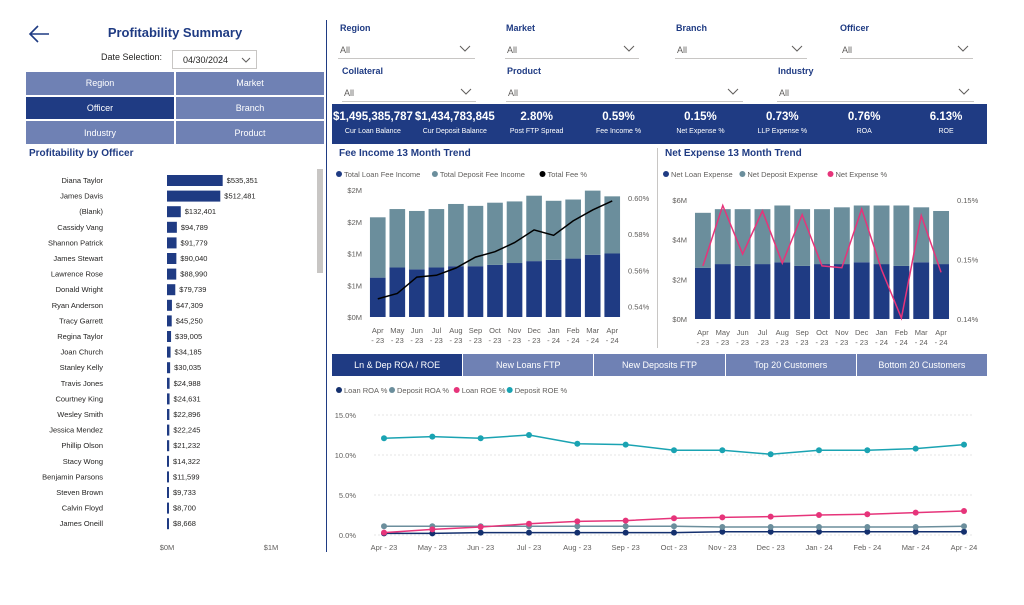 This screenshot has height=605, width=1024. Describe the element at coordinates (624, 92) in the screenshot. I see `product-filter-dropdown: All` at that location.